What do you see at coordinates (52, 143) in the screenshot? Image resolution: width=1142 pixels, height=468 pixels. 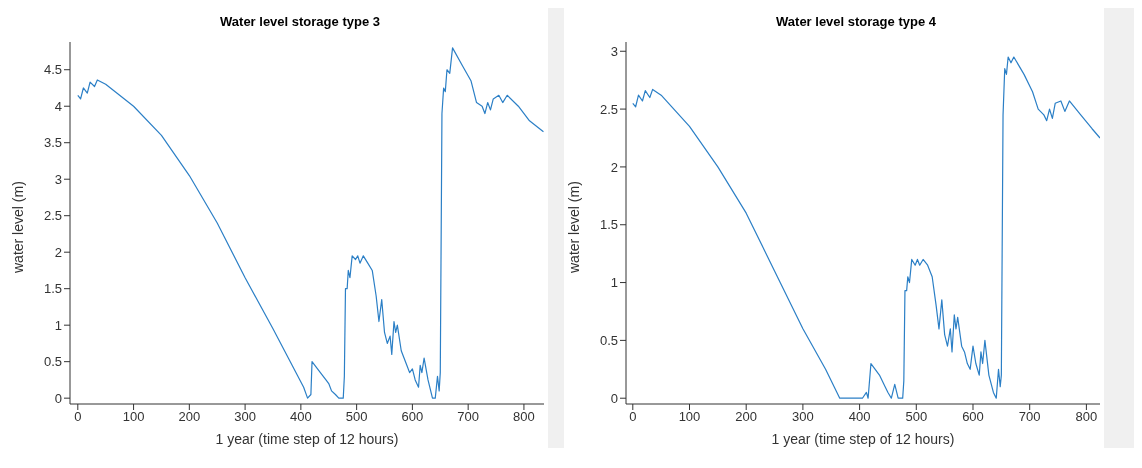 I see `y-tick-label: 3.5` at bounding box center [52, 143].